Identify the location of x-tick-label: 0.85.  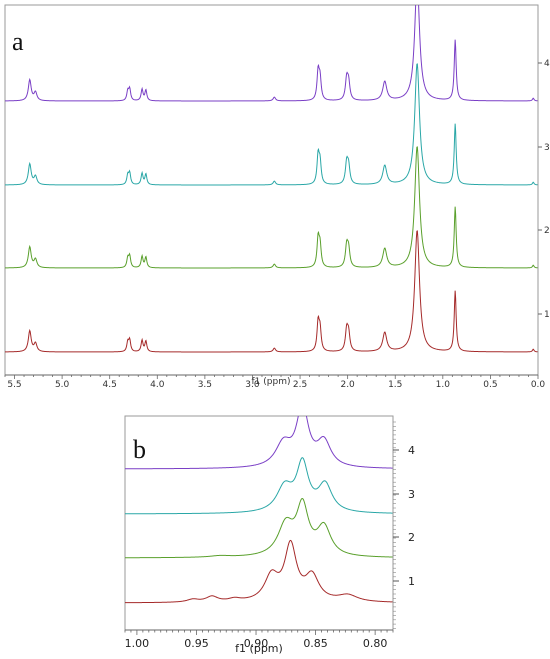
(315, 643).